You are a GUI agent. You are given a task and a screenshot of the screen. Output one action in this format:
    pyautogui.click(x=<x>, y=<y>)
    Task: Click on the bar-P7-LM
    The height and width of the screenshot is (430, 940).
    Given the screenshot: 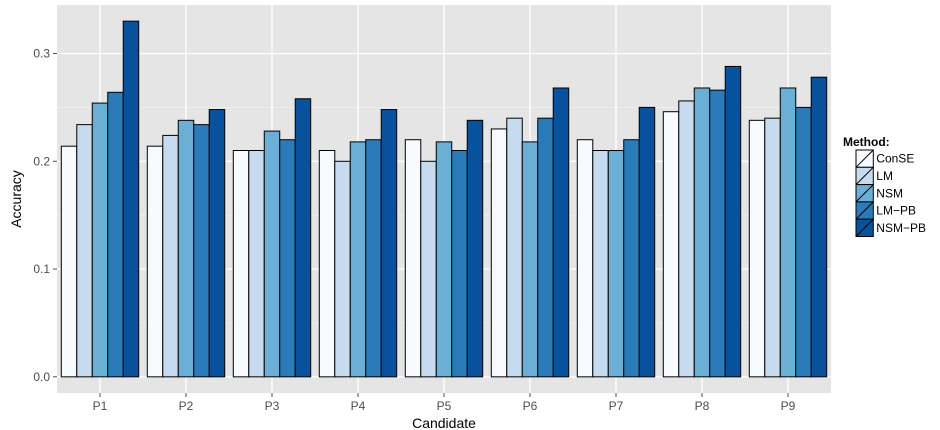 What is the action you would take?
    pyautogui.click(x=600, y=264)
    